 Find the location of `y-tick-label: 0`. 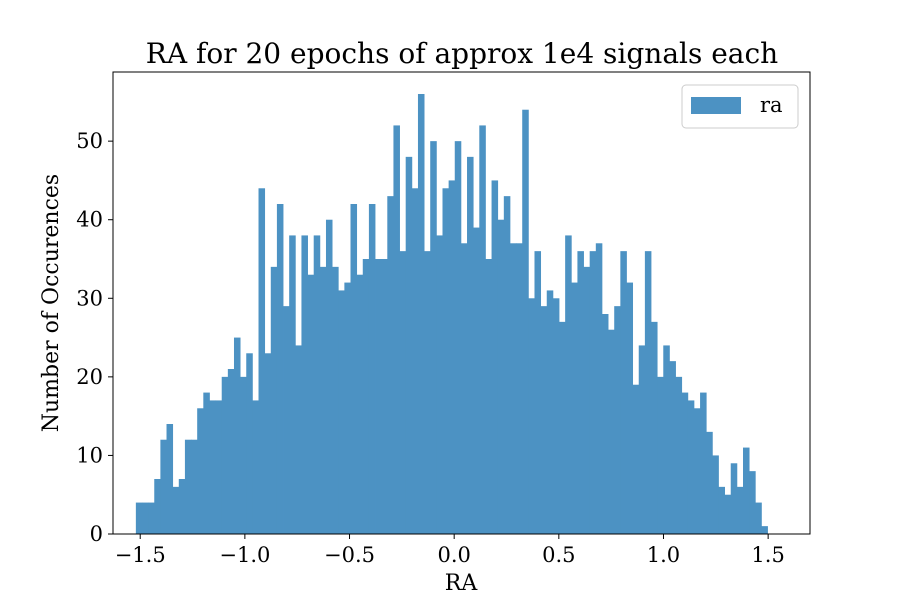

y-tick-label: 0 is located at coordinates (96, 534).